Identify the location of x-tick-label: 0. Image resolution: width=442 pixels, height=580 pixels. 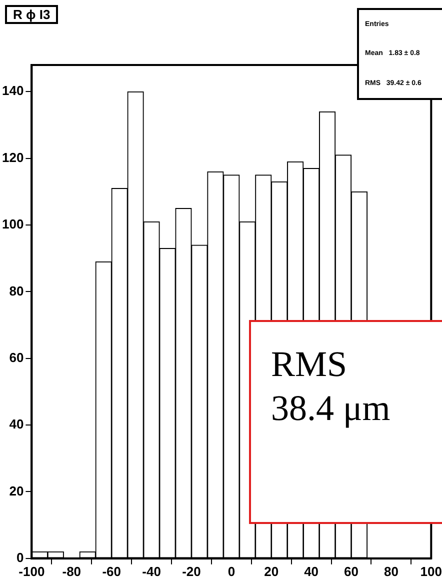
(232, 571).